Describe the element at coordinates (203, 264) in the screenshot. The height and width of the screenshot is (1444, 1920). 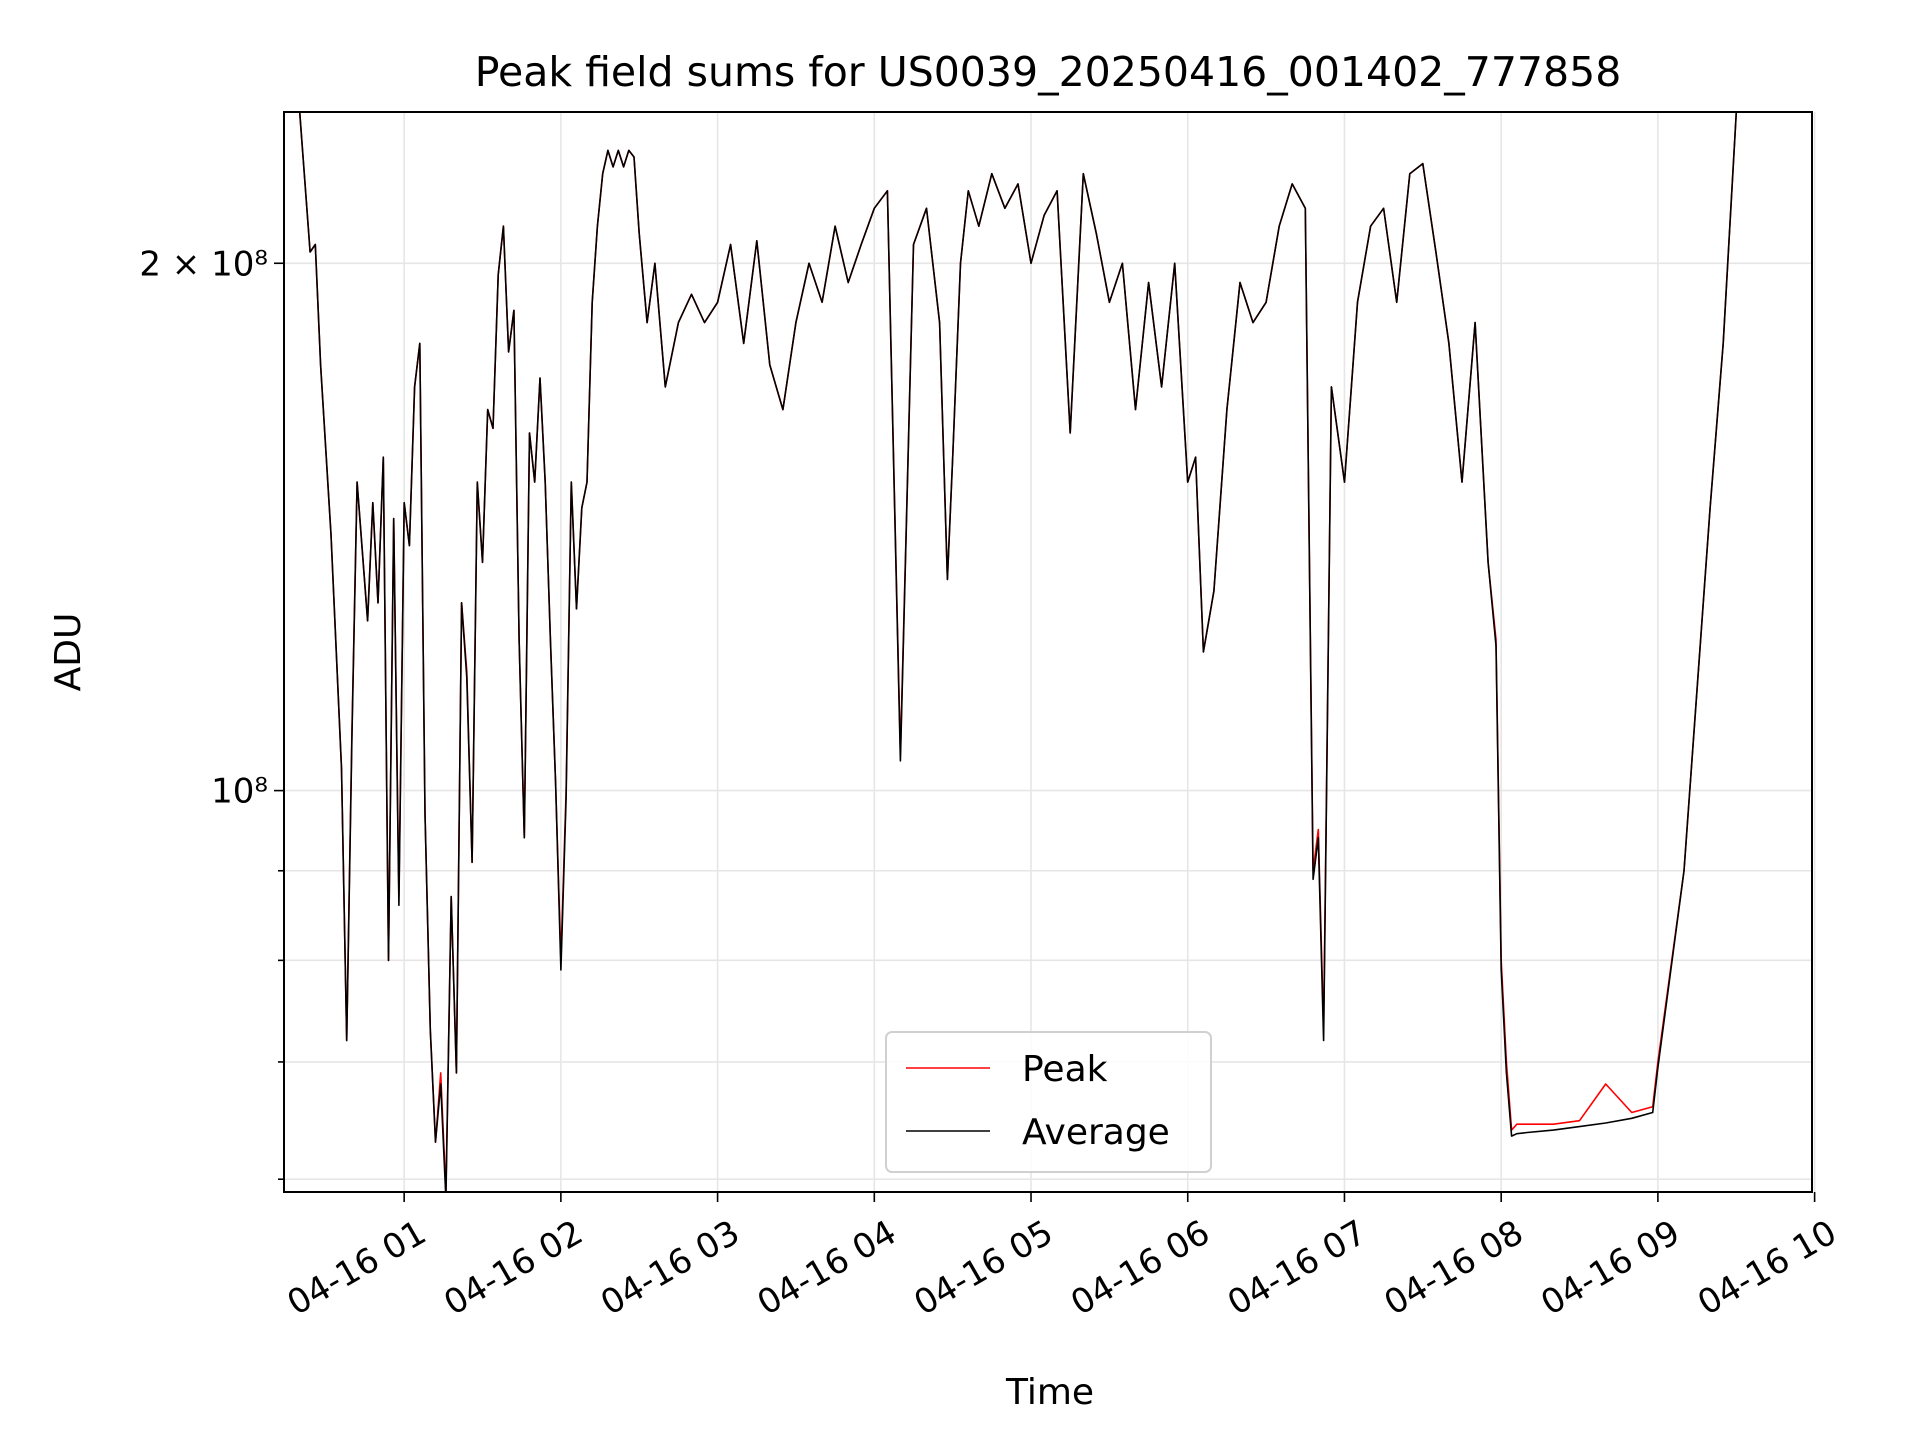
I see `y-tick-label: 2 × 10⁸` at that location.